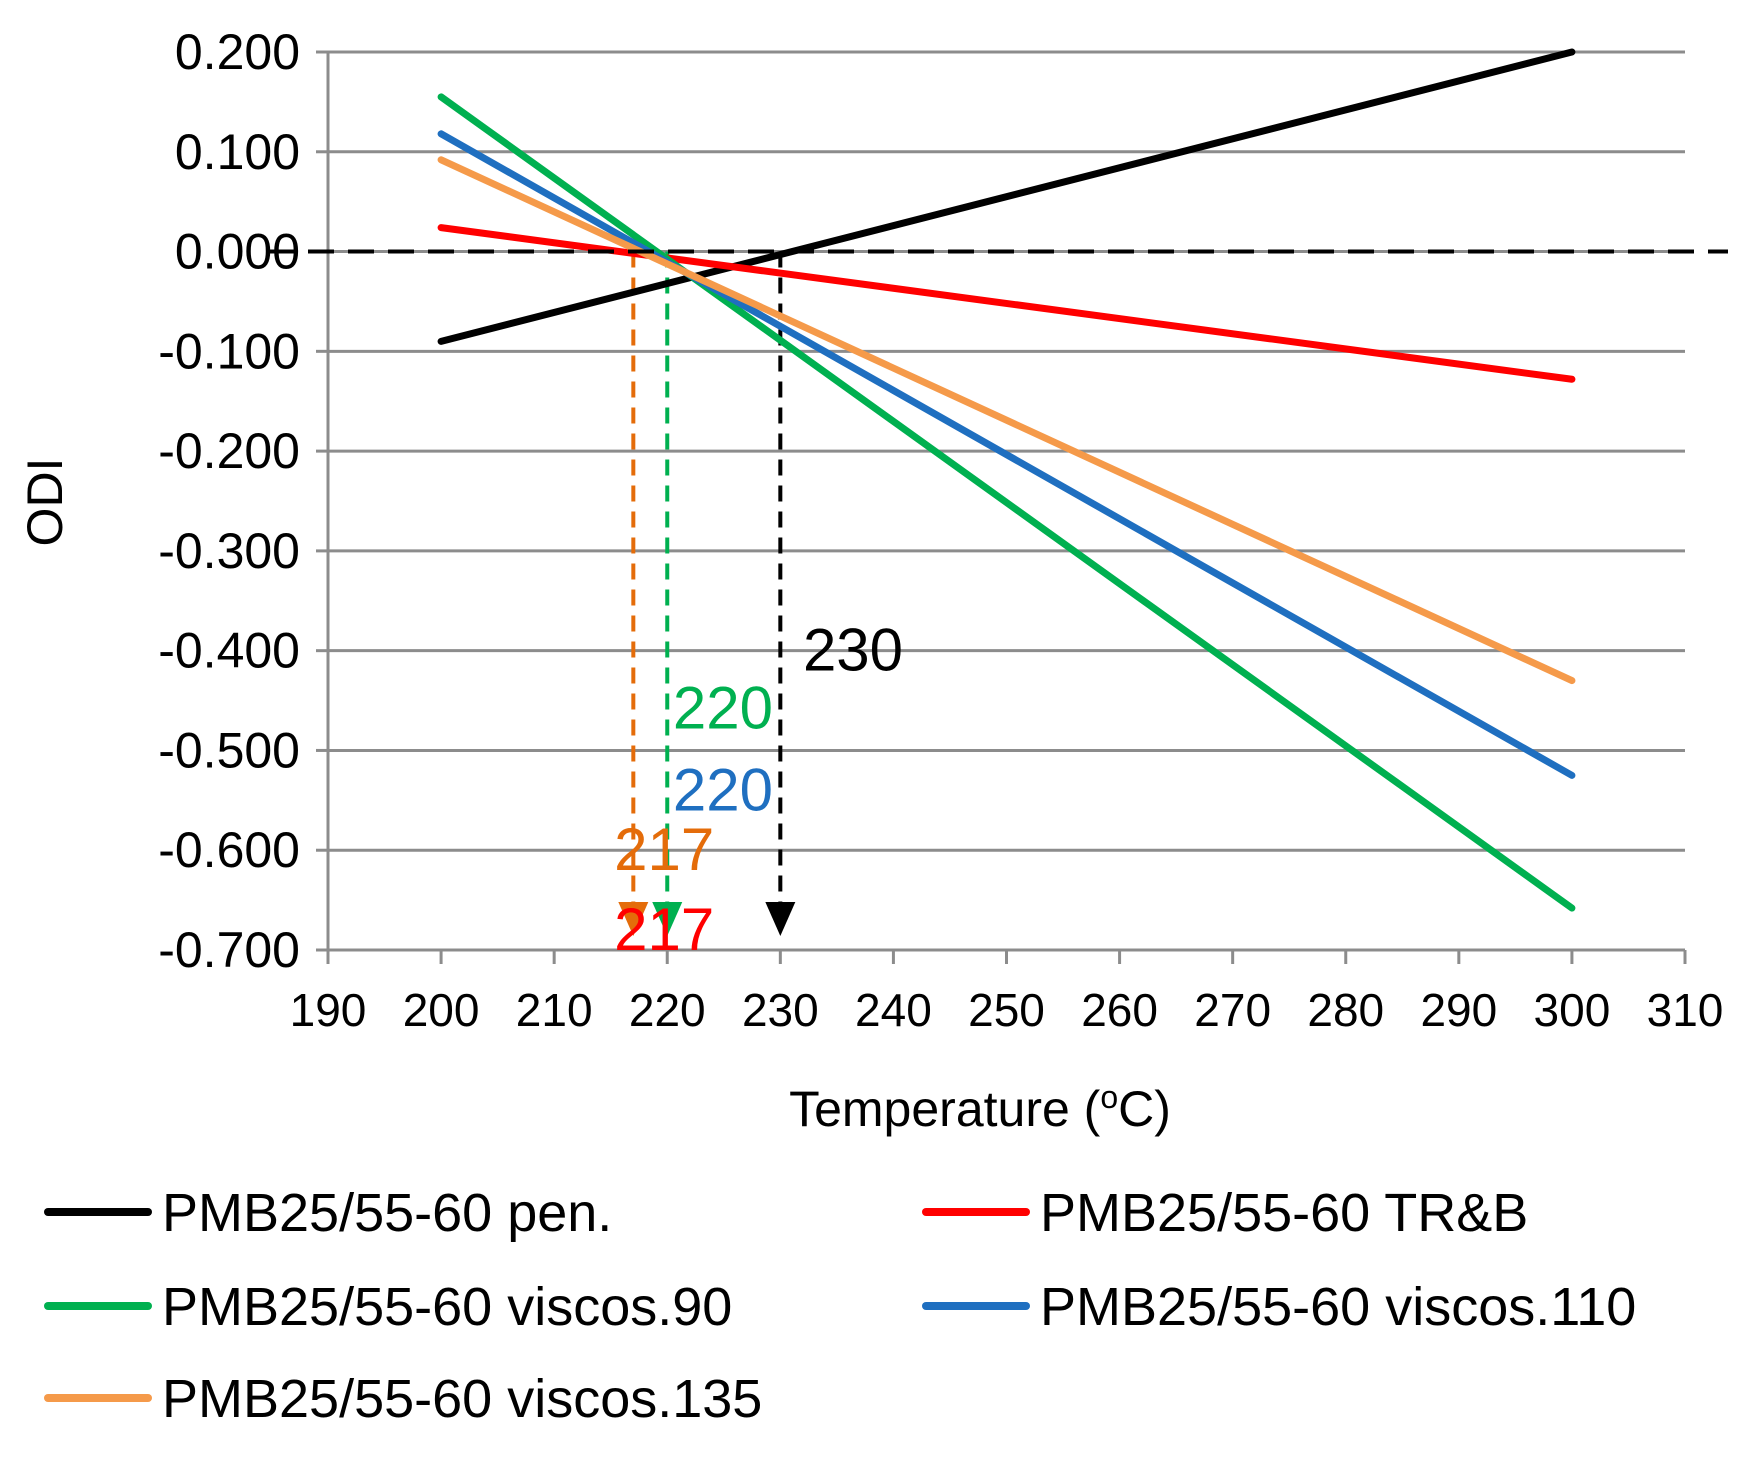  What do you see at coordinates (1109, 1097) in the screenshot?
I see `x-axis-title-superscript: o` at bounding box center [1109, 1097].